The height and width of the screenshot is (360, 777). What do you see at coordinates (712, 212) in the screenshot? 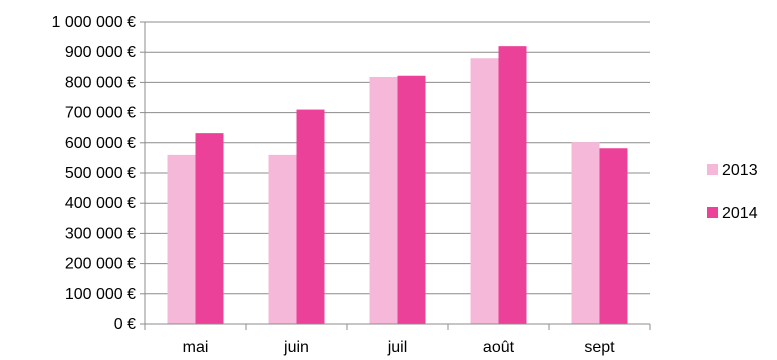
I see `legend-swatch-2014` at bounding box center [712, 212].